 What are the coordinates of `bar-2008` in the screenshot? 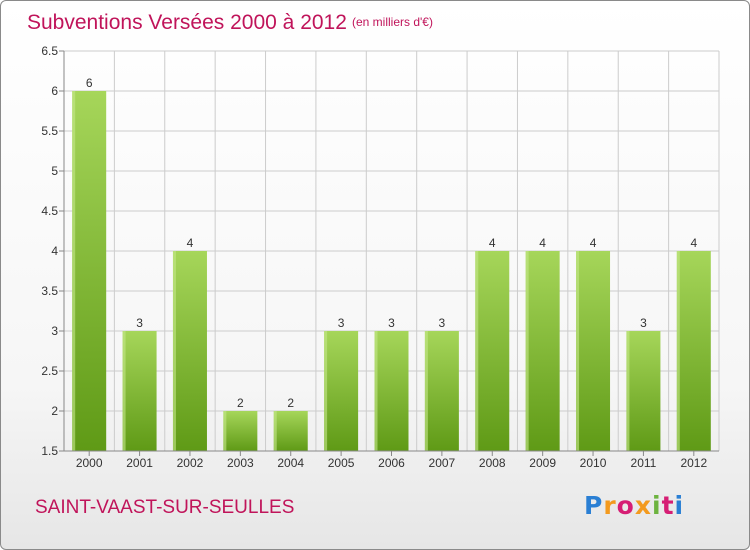 It's located at (492, 351).